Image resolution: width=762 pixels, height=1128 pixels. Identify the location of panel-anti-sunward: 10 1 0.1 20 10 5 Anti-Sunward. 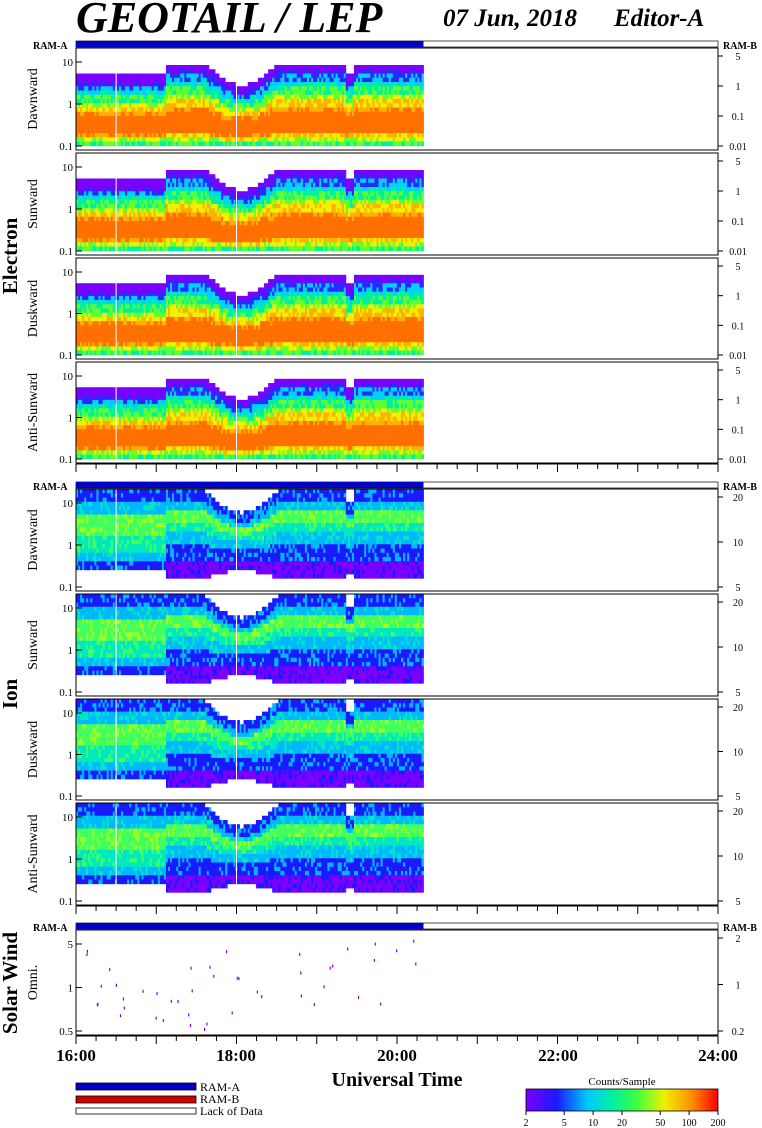
(384, 855).